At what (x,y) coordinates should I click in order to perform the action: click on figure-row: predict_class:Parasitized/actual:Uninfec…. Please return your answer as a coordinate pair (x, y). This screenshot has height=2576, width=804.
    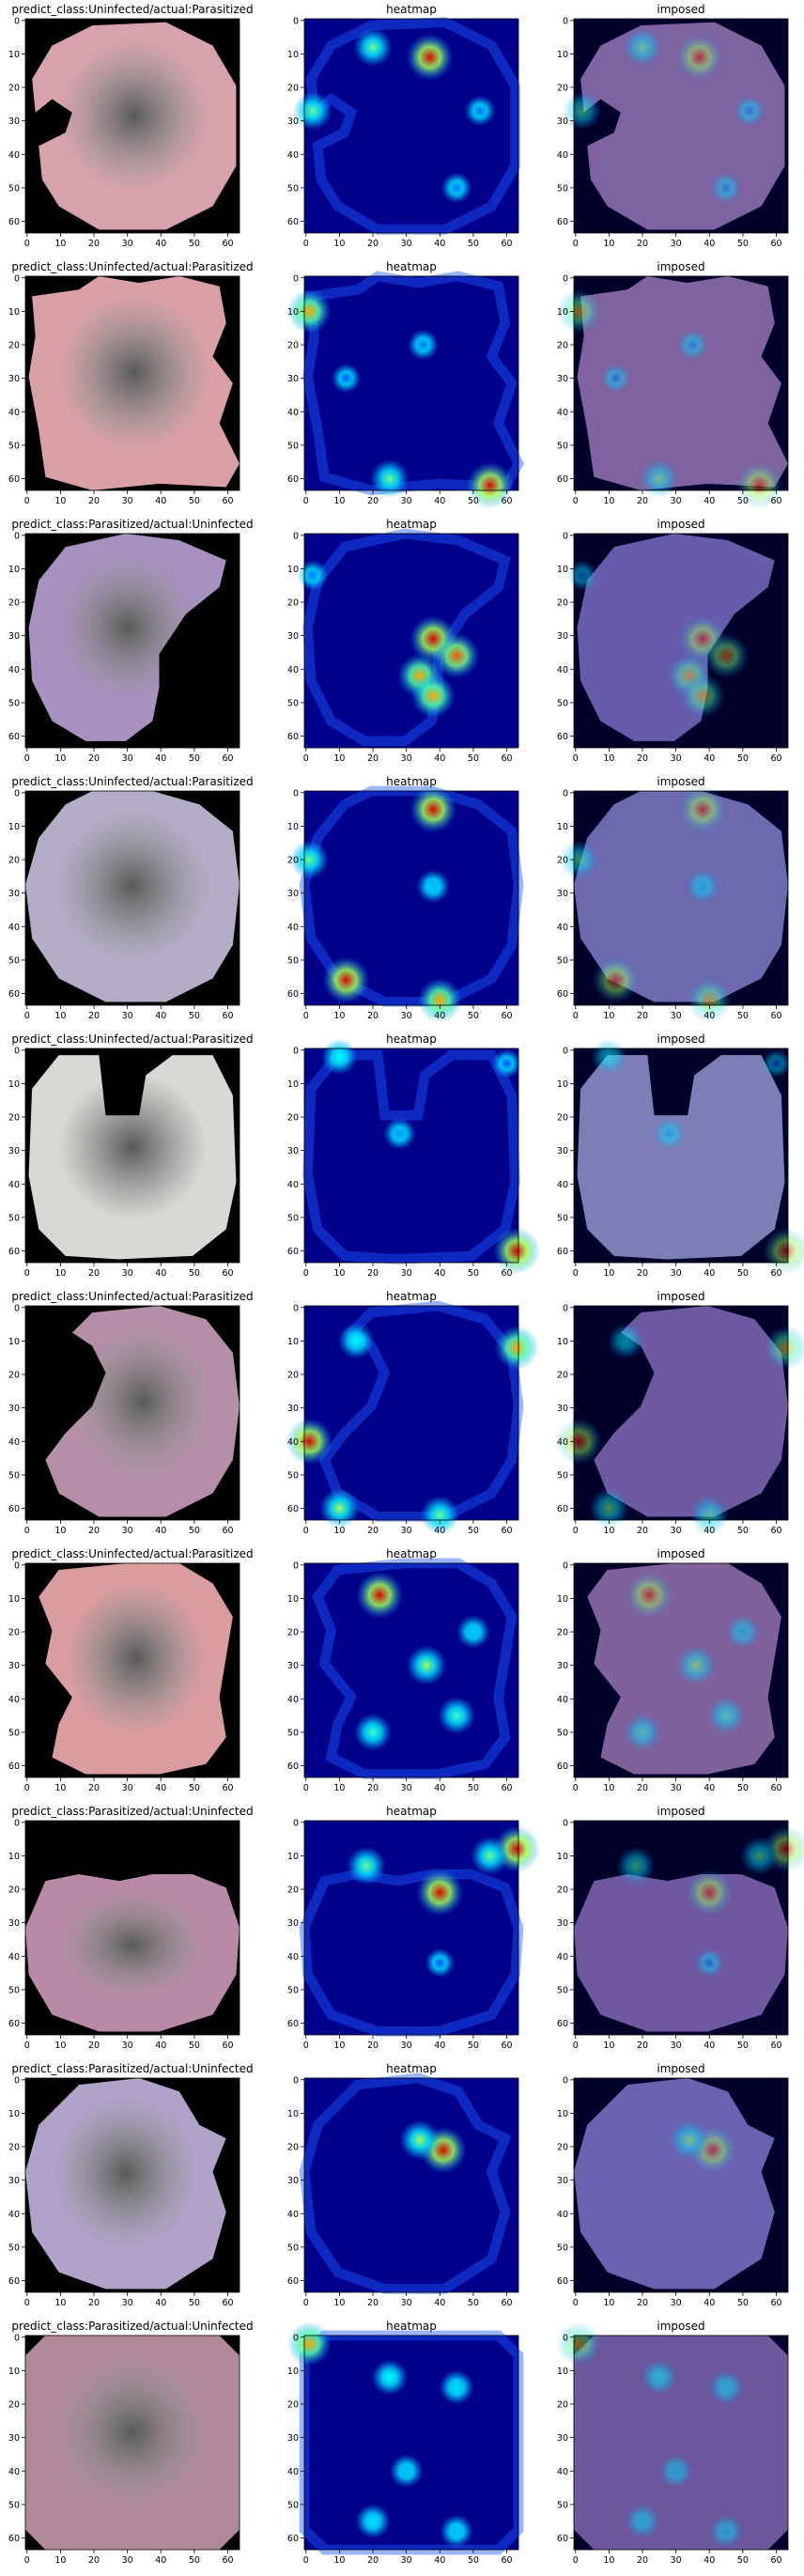
    Looking at the image, I should click on (399, 641).